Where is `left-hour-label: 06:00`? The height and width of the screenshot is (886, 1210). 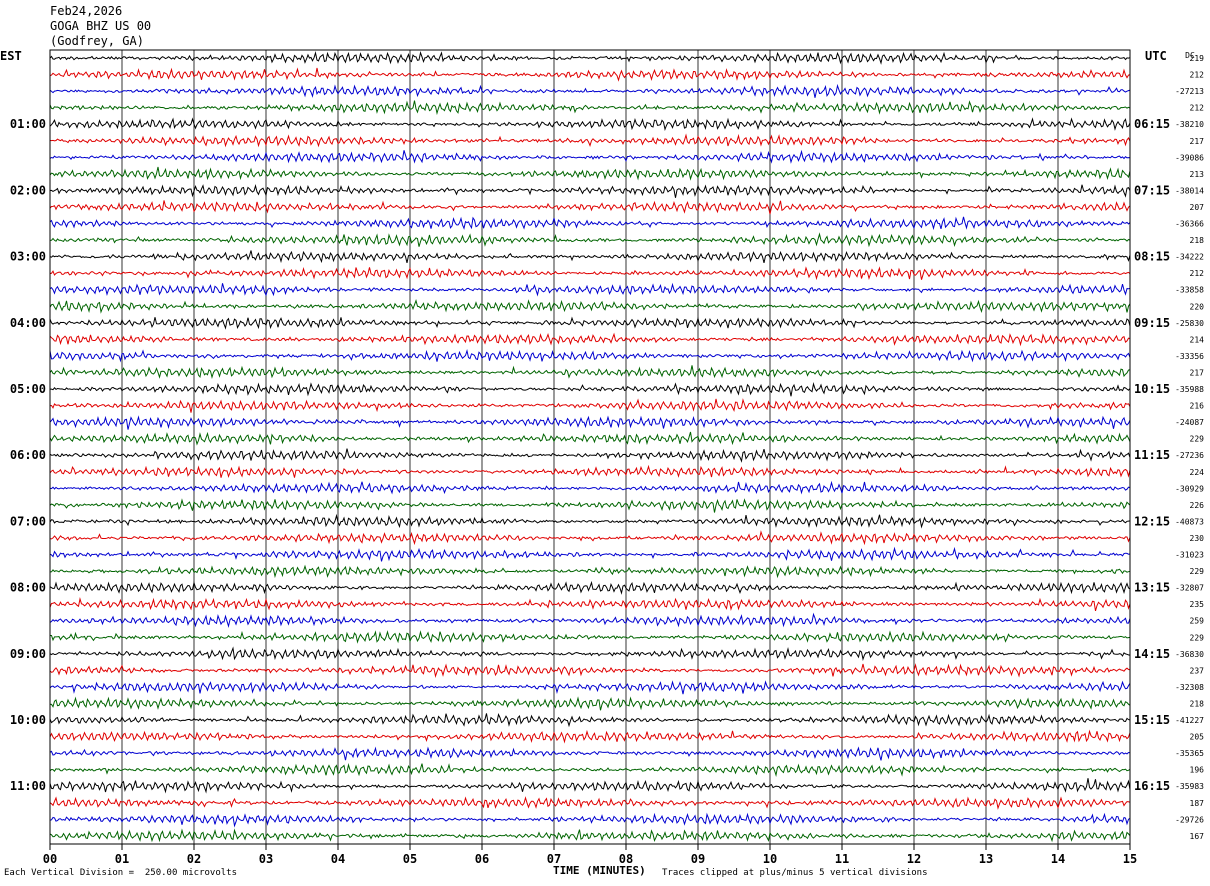 left-hour-label: 06:00 is located at coordinates (28, 455).